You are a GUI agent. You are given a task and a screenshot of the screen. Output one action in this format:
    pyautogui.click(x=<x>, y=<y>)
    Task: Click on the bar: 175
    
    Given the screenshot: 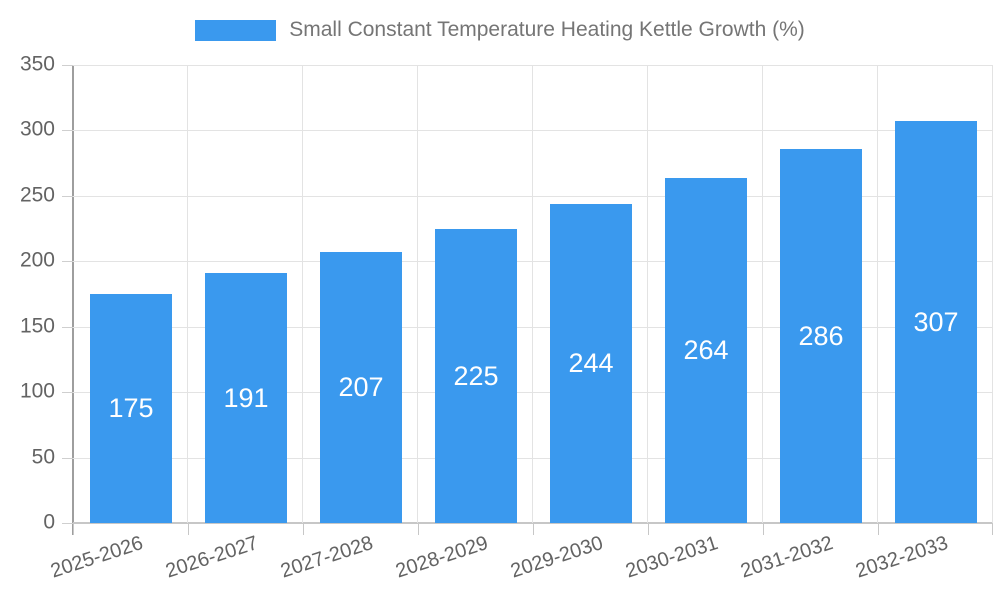 What is the action you would take?
    pyautogui.click(x=131, y=408)
    